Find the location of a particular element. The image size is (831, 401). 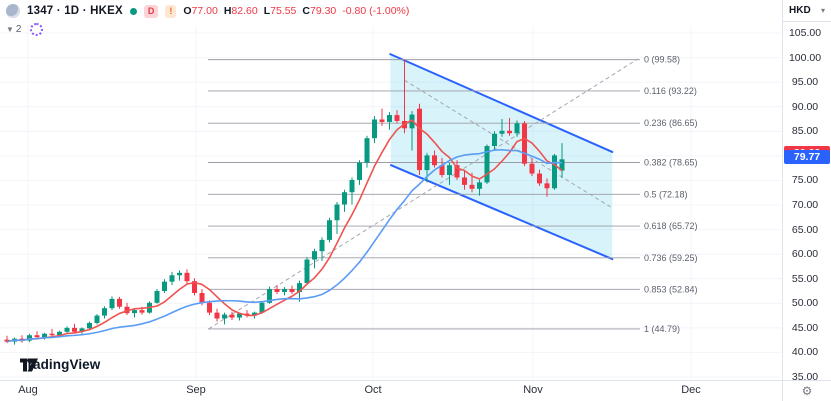

object-tree-collapse-button: ▼ 2 is located at coordinates (13, 29).